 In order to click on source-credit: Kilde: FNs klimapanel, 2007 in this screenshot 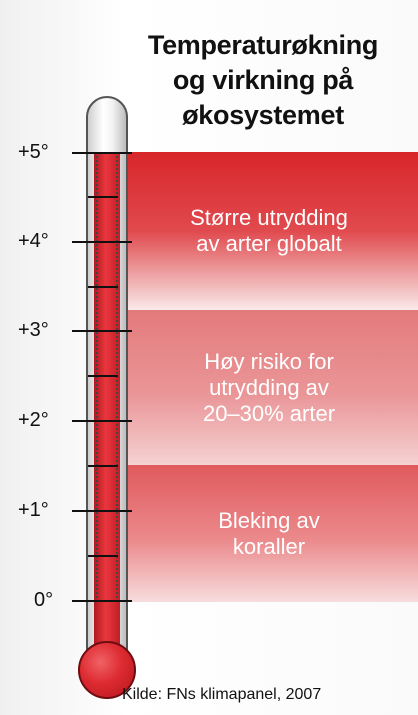, I will do `click(222, 694)`.